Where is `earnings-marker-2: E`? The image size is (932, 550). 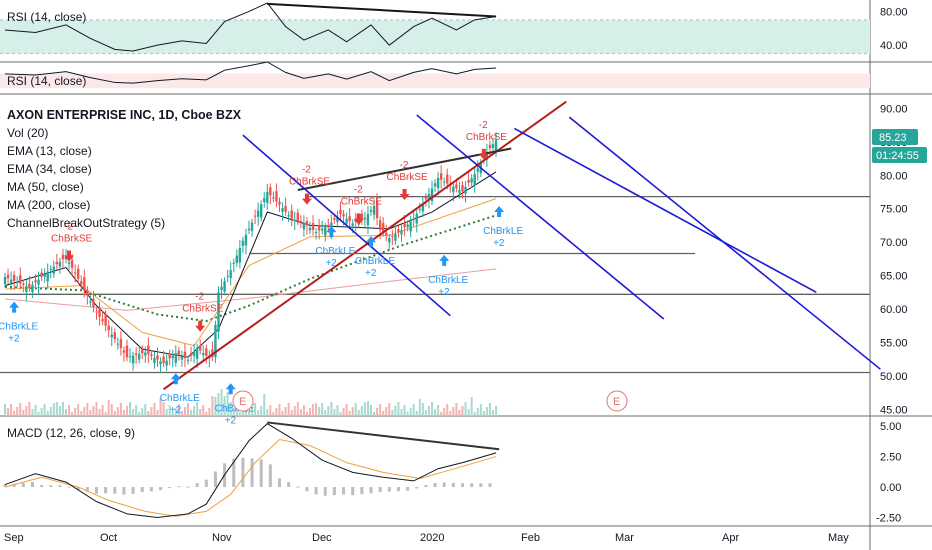
earnings-marker-2: E is located at coordinates (617, 401).